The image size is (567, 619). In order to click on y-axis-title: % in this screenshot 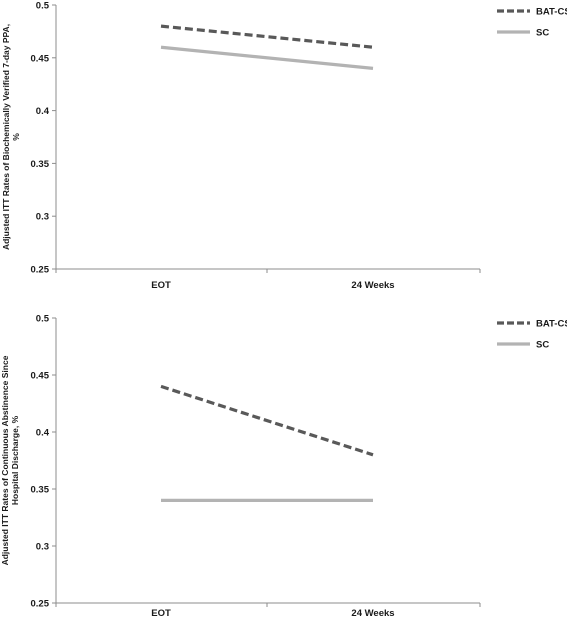, I will do `click(16, 137)`.